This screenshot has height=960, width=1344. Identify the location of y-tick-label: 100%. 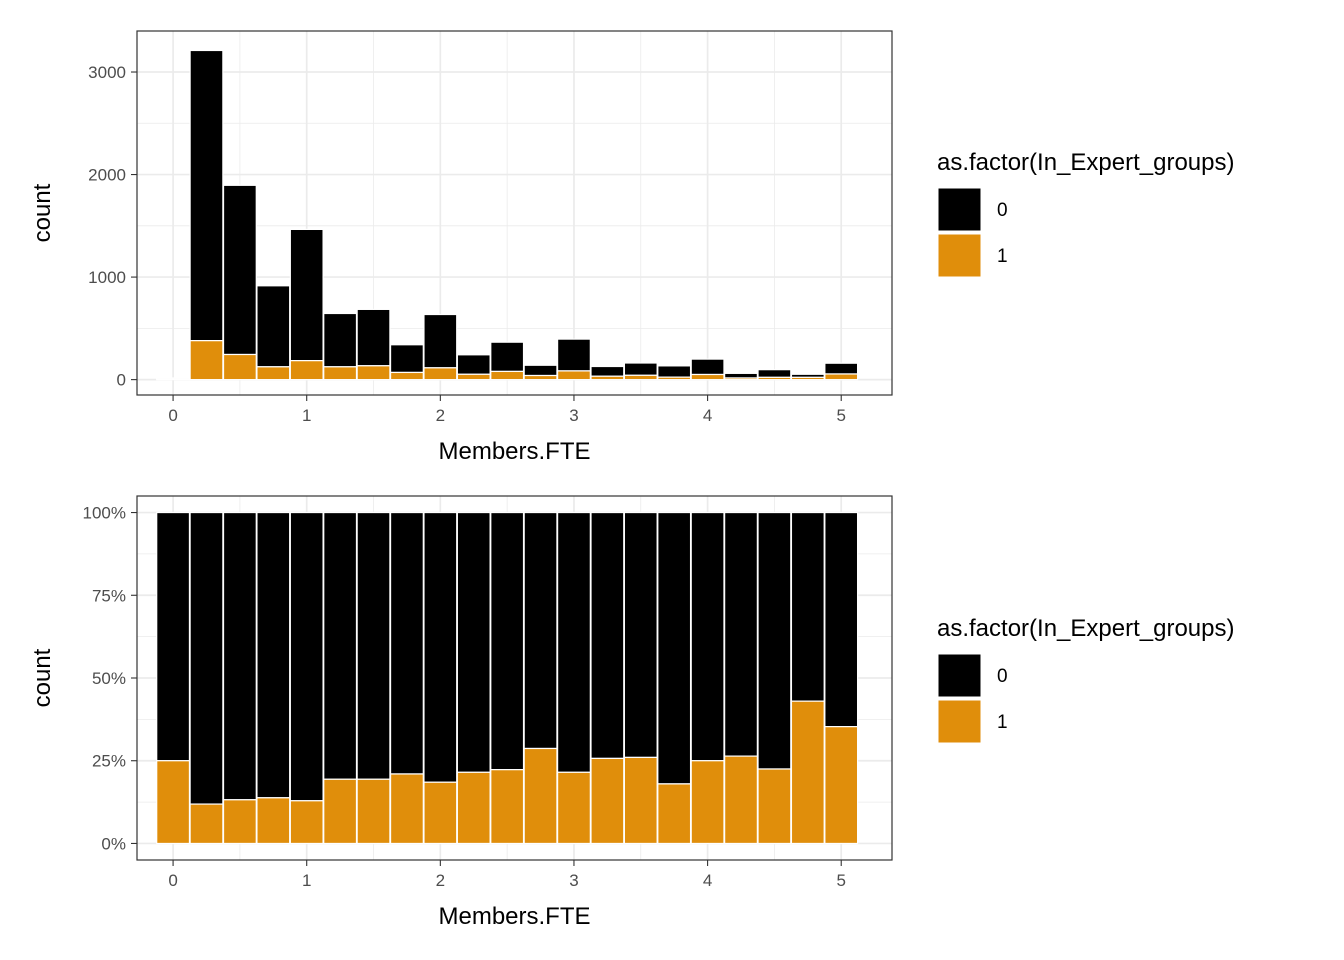
(104, 513).